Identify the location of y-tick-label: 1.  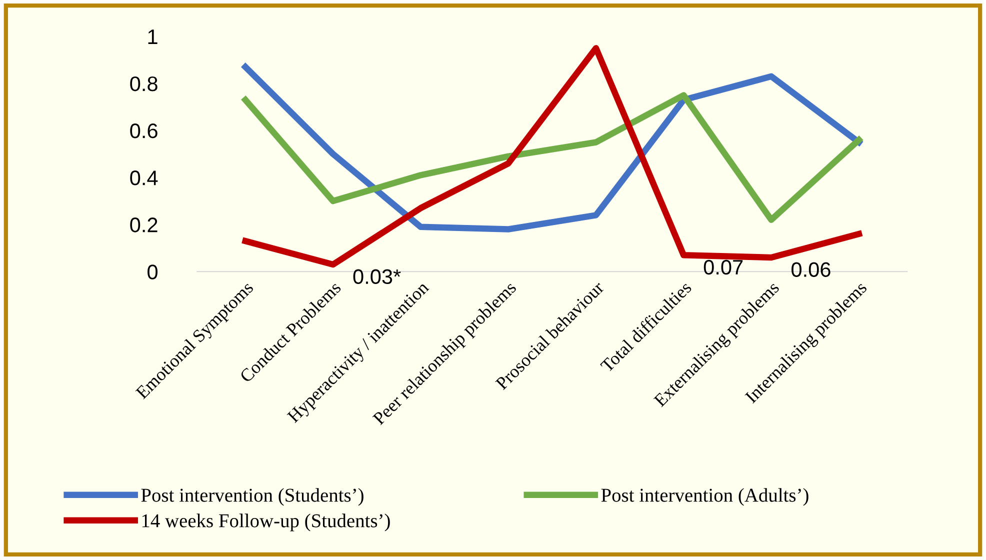
(153, 37).